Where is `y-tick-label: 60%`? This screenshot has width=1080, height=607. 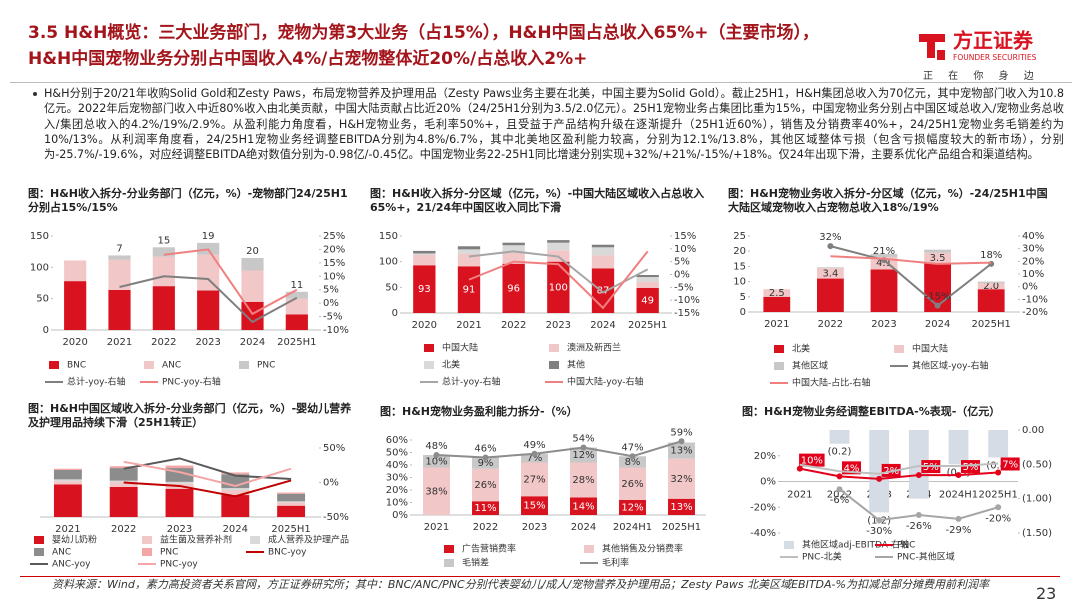
y-tick-label: 60% is located at coordinates (397, 440).